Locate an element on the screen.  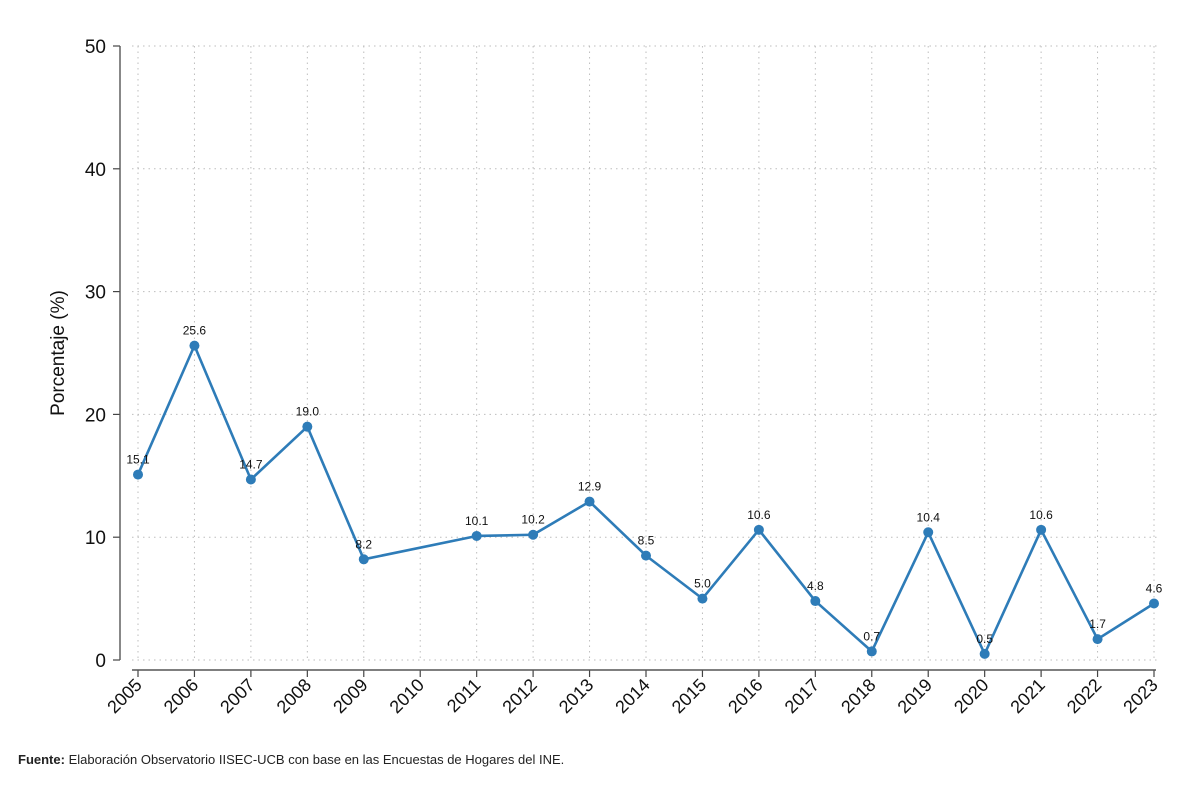
x-tick-label: 2015 is located at coordinates (689, 696).